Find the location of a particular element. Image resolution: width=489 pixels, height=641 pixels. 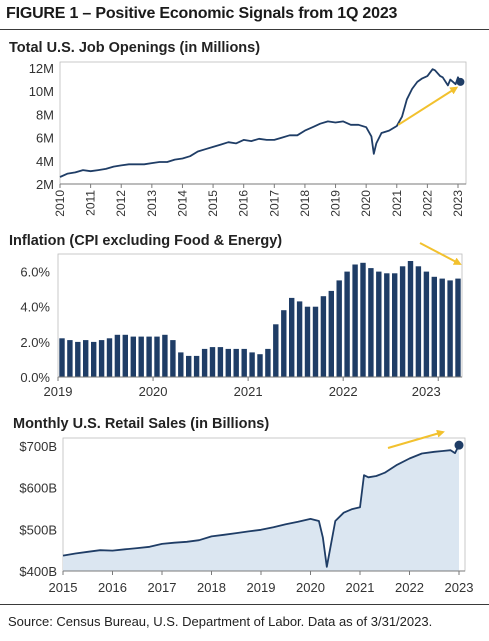

y-tick-label: 4M is located at coordinates (45, 161).